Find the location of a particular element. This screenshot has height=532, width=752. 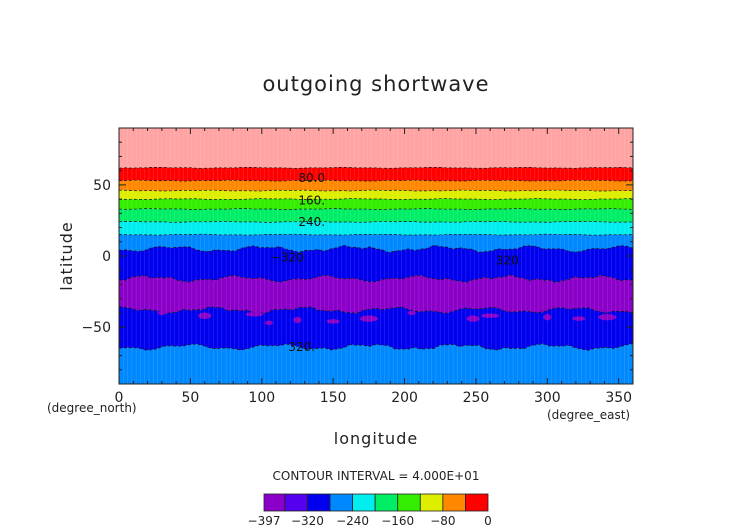

x-tick-label: 350 is located at coordinates (618, 398).